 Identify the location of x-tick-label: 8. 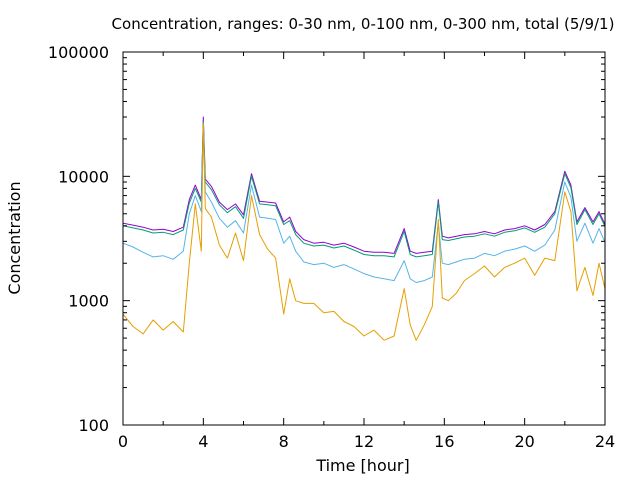
(284, 441).